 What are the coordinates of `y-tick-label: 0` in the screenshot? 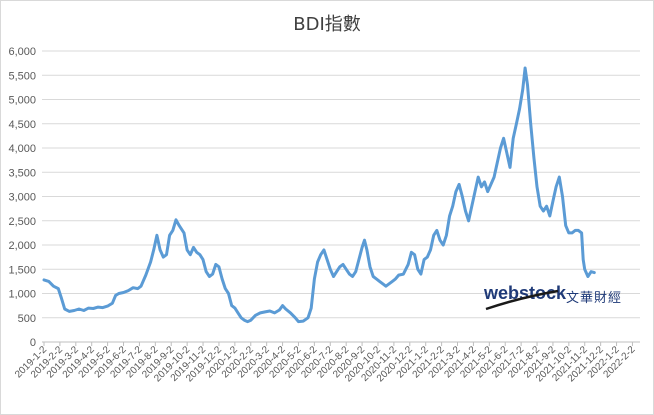 It's located at (33, 343).